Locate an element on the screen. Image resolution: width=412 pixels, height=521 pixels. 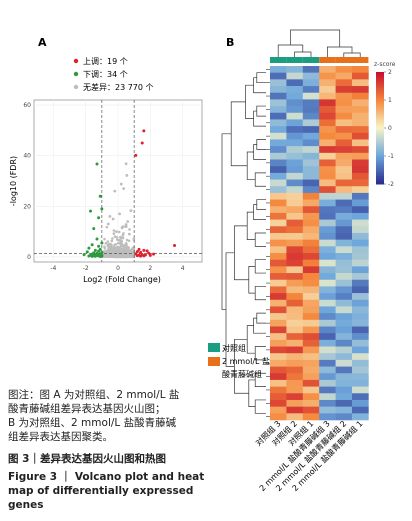
caption-note-line: 组差异表达基因聚类。 is located at coordinates (60, 437).